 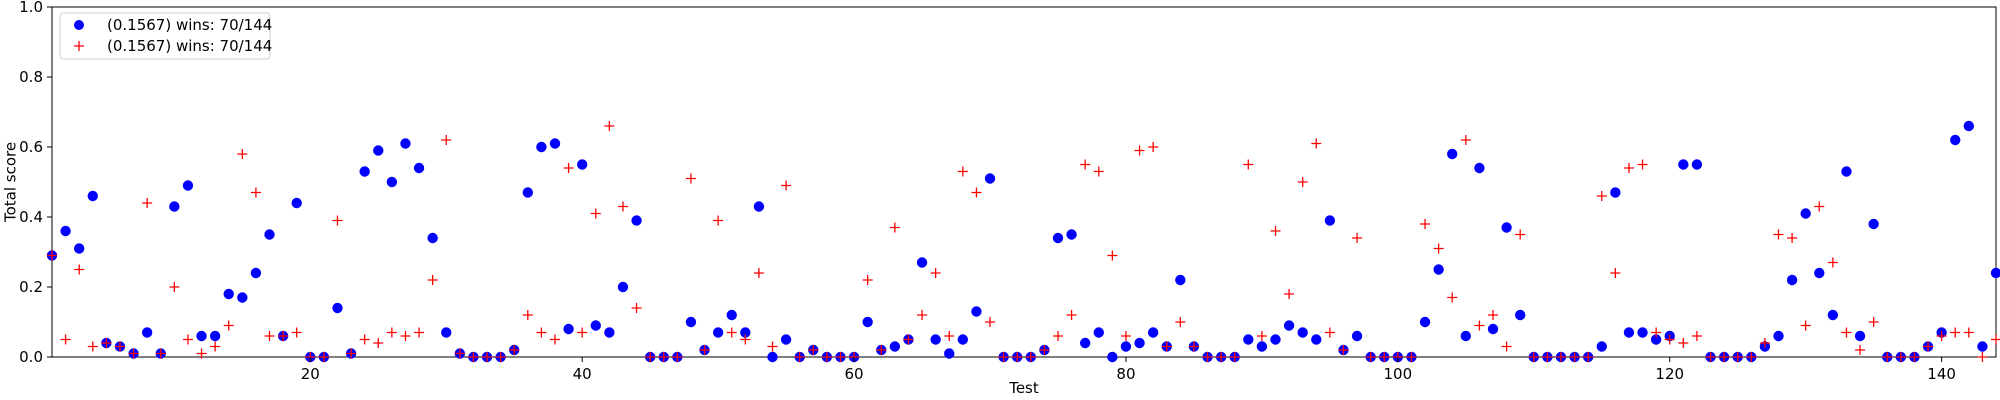 I want to click on y-axis-ticks: 0.0 0.2 0.4 0.6 0.8 1.0, so click(x=35, y=183).